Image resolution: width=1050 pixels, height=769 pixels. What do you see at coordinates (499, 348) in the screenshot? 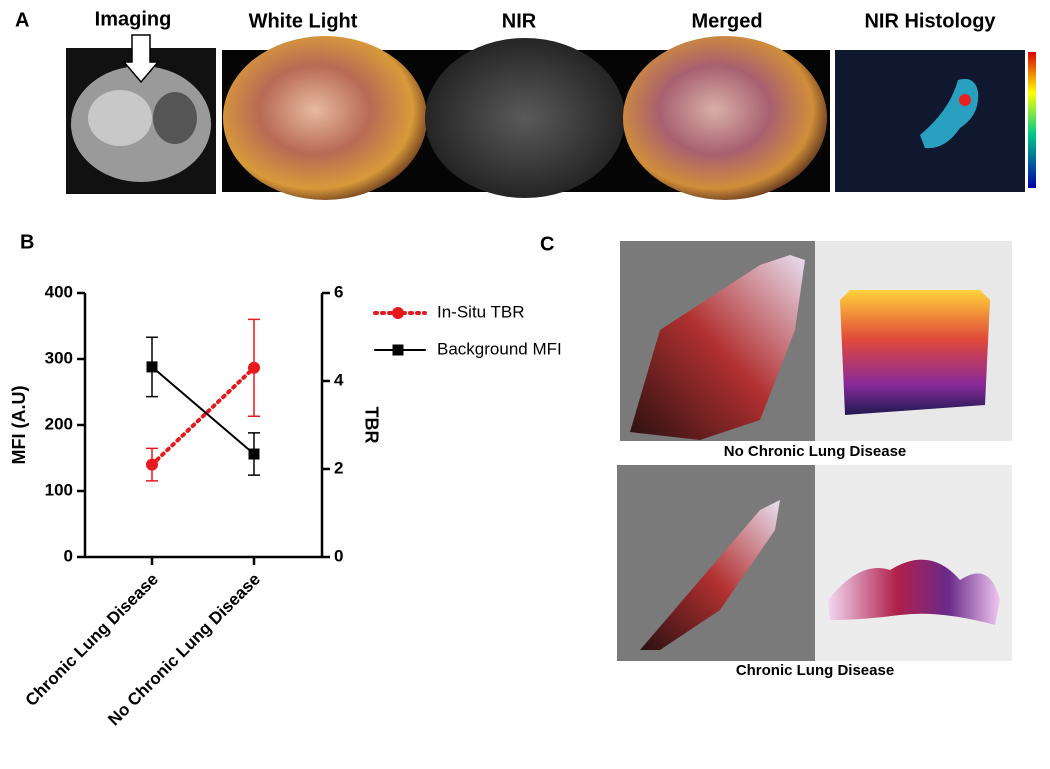
I see `legend-label: Background MFI` at bounding box center [499, 348].